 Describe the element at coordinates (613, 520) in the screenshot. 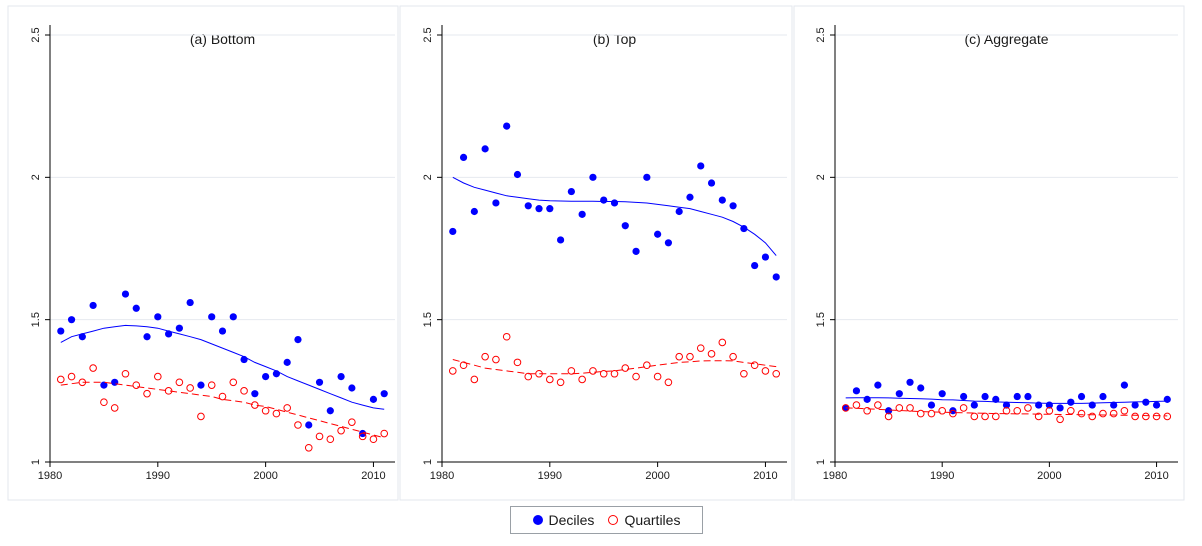

I see `legend-marker-quartiles` at that location.